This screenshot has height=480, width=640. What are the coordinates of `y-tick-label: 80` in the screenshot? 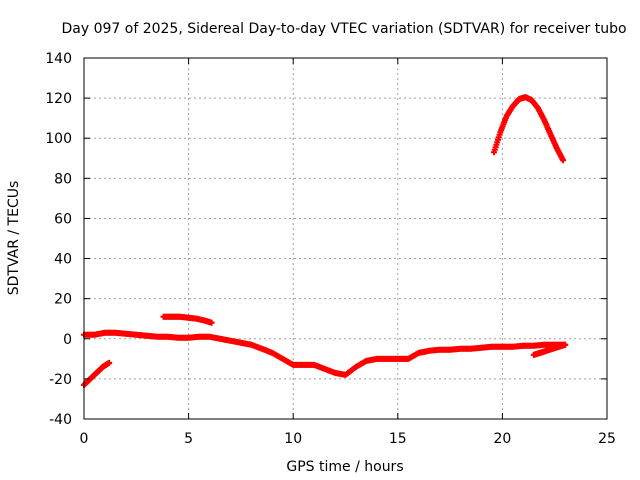 It's located at (63, 179).